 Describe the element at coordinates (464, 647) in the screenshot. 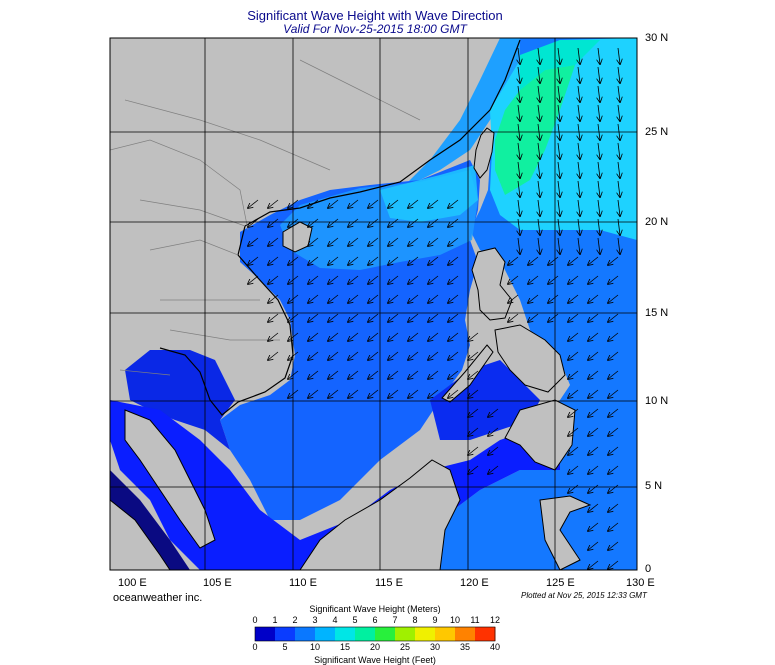

I see `colorbar-tick-feet: 35` at that location.